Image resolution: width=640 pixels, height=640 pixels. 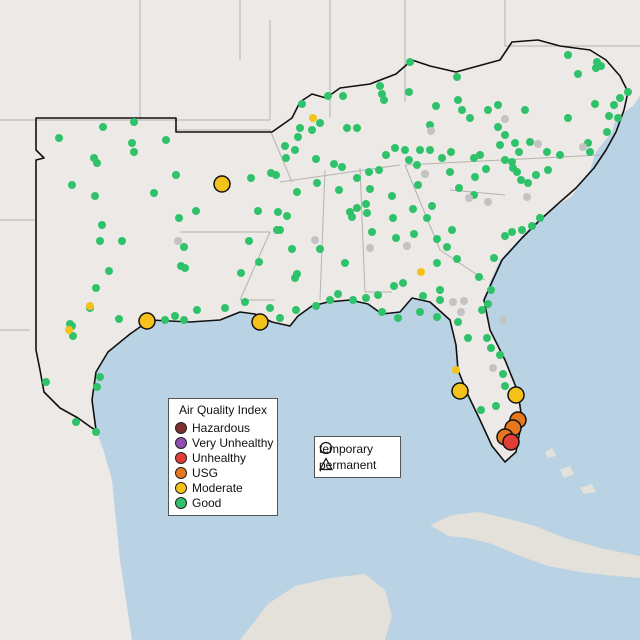 I want to click on triangle-icon, so click(x=326, y=464).